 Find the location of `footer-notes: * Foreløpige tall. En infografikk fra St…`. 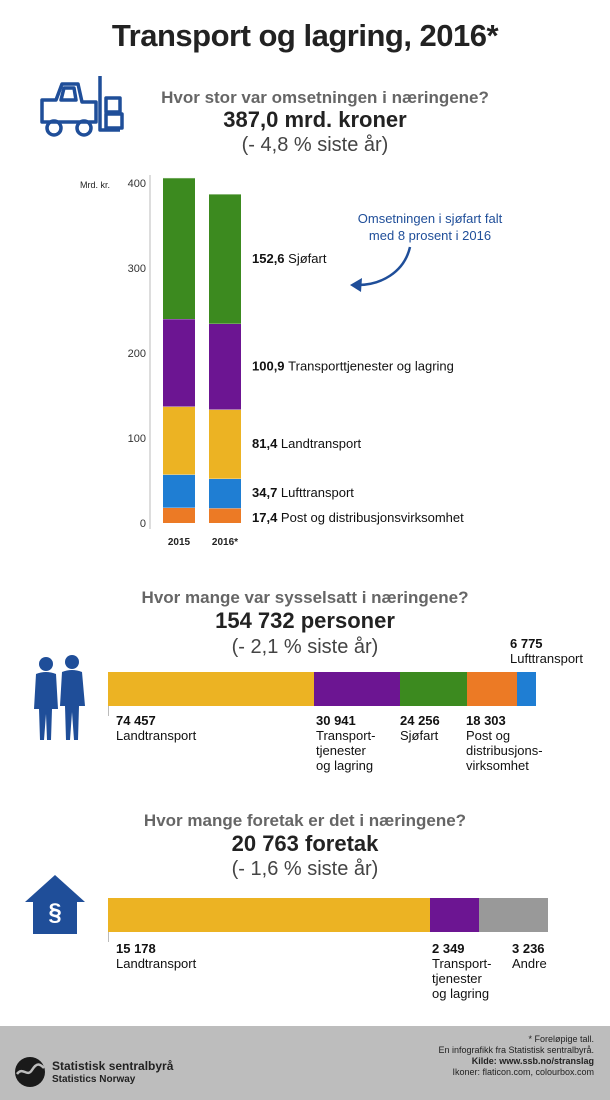

footer-notes: * Foreløpige tall. En infografikk fra St… is located at coordinates (516, 1056).